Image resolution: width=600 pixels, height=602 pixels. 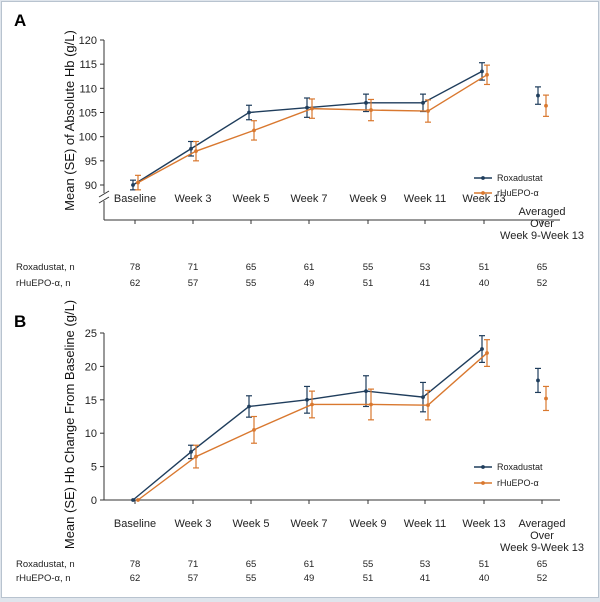 What do you see at coordinates (135, 524) in the screenshot?
I see `chart2-x-tick-label: Baseline` at bounding box center [135, 524].